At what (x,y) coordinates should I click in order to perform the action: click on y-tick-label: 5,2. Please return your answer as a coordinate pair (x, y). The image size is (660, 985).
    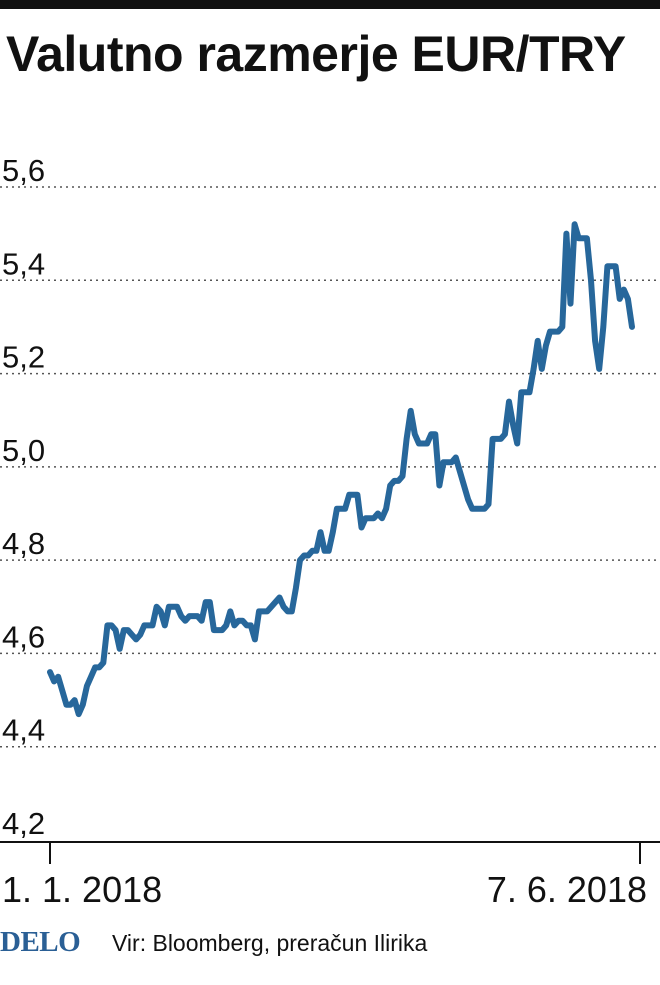
    Looking at the image, I should click on (23, 357).